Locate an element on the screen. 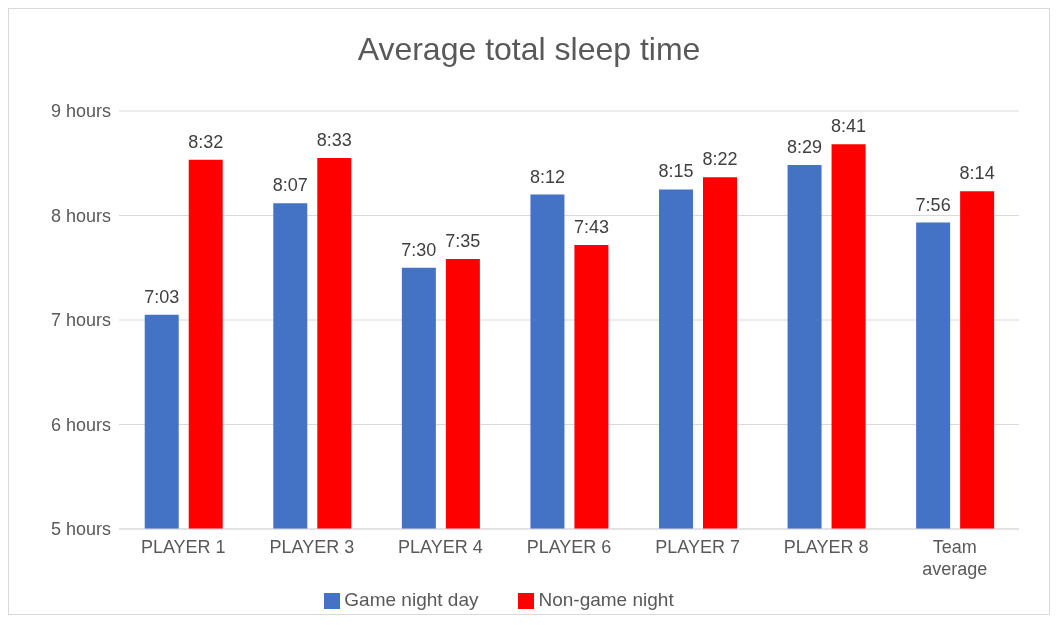 The width and height of the screenshot is (1059, 625). x-tick-label: Team average is located at coordinates (955, 558).